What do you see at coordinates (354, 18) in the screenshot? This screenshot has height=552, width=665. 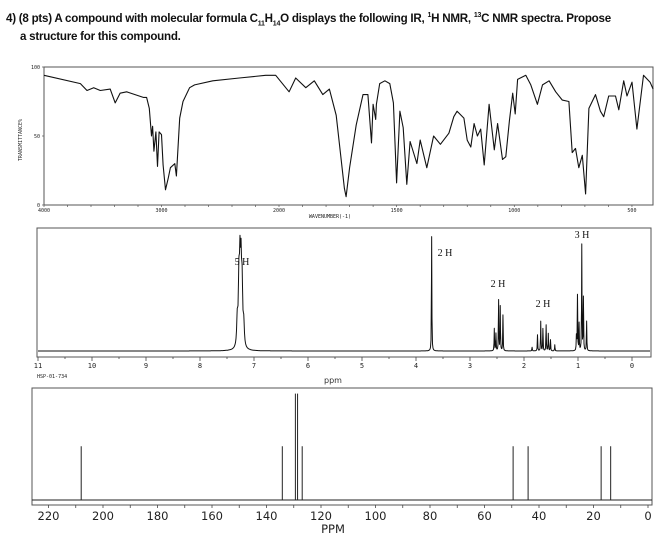 I see `question-text: O displays the following IR,` at bounding box center [354, 18].